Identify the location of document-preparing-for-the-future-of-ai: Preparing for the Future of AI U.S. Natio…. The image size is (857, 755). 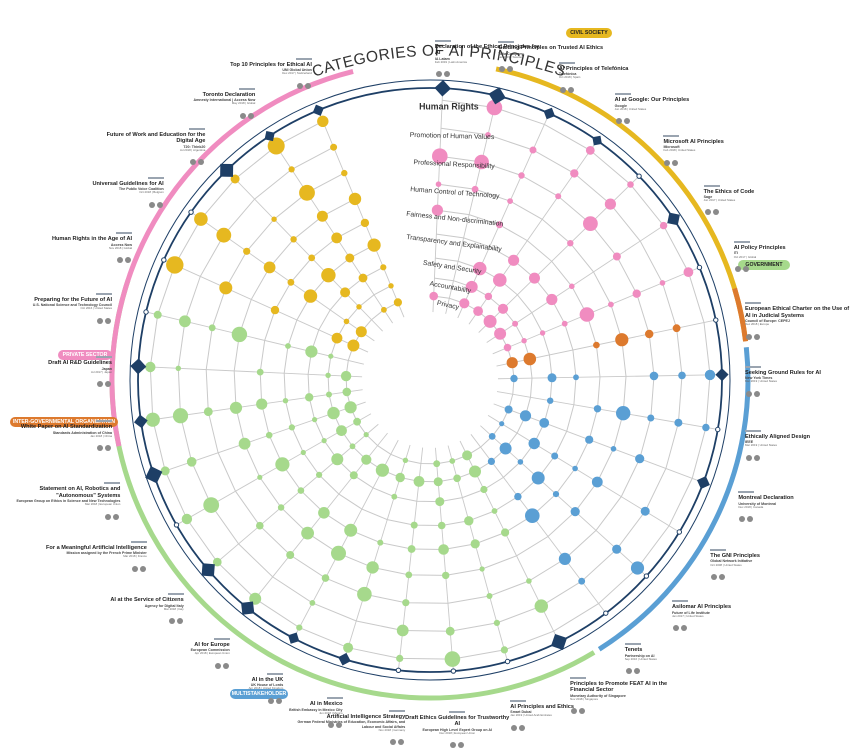
(57, 311).